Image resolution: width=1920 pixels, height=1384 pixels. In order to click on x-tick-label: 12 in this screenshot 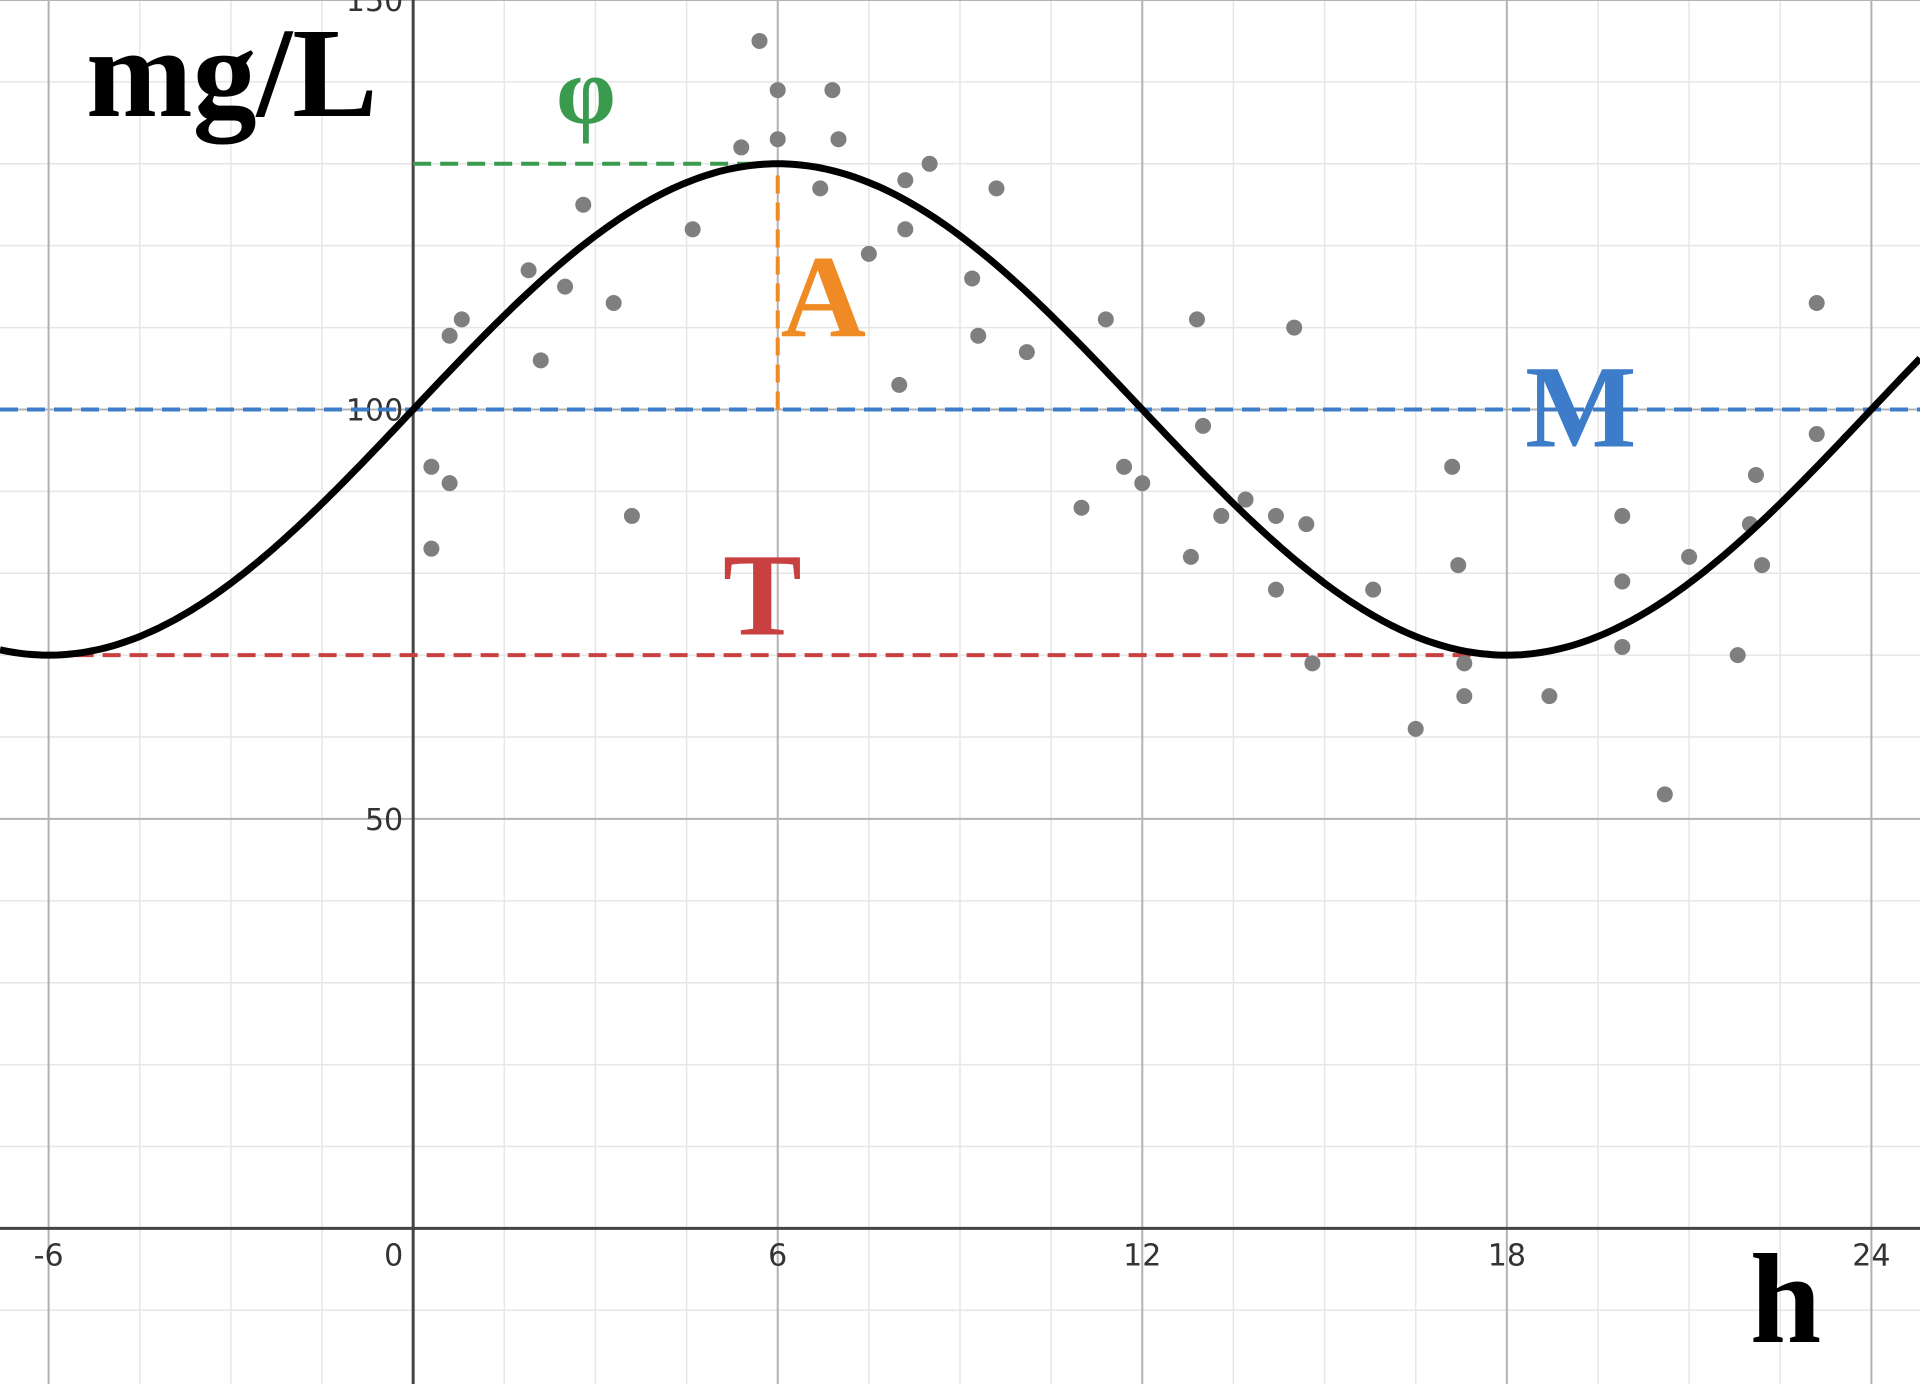, I will do `click(1142, 1255)`.